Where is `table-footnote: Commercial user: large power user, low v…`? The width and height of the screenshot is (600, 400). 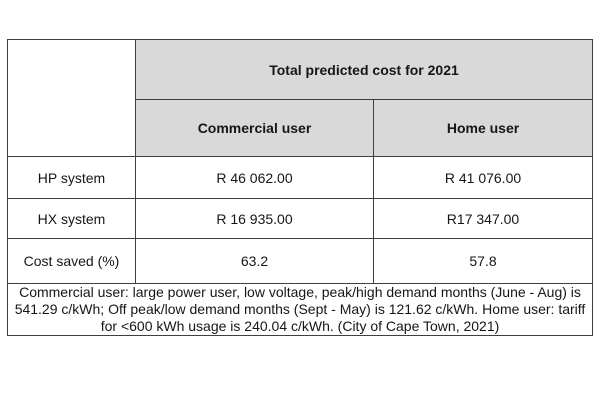
table-footnote: Commercial user: large power user, low v… is located at coordinates (300, 309).